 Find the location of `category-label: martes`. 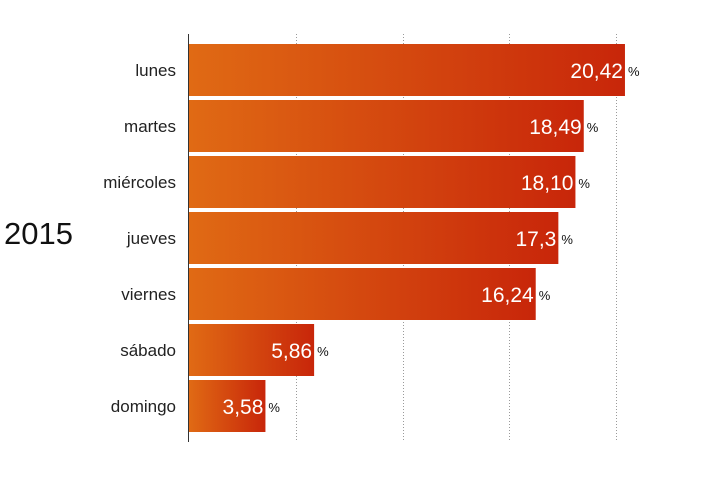

category-label: martes is located at coordinates (150, 126).